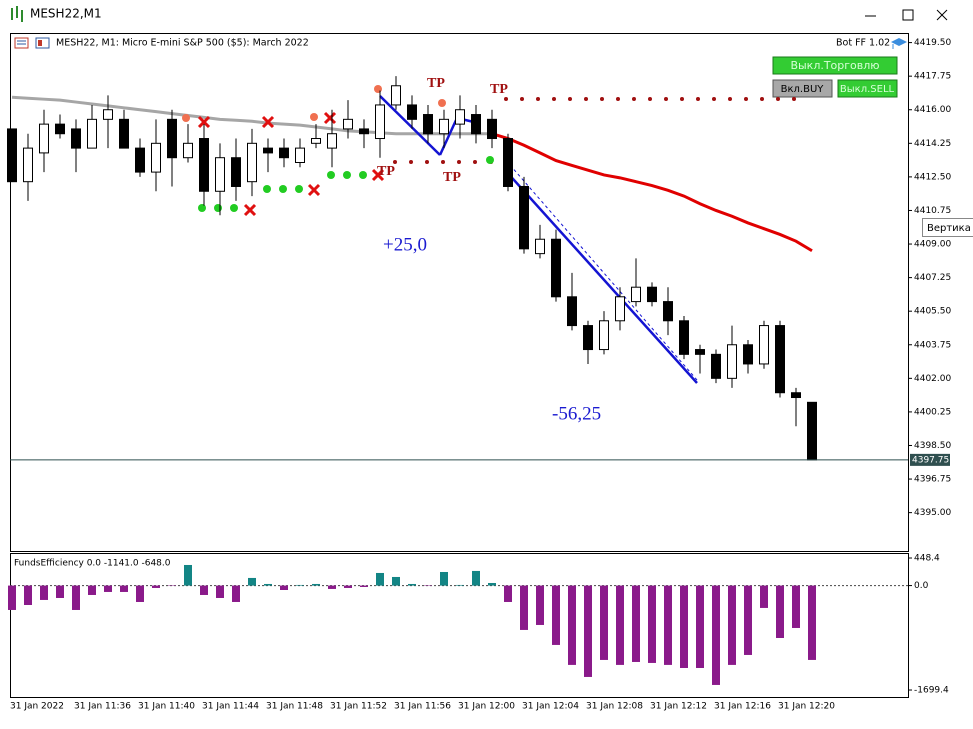 This screenshot has height=729, width=973. I want to click on y-tick-label: 4410.75, so click(932, 211).